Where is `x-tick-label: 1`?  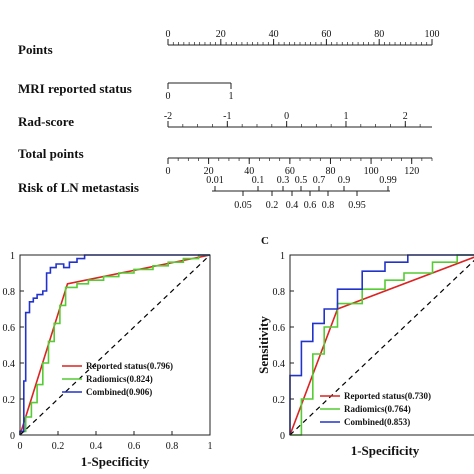
x-tick-label: 1 is located at coordinates (210, 446).